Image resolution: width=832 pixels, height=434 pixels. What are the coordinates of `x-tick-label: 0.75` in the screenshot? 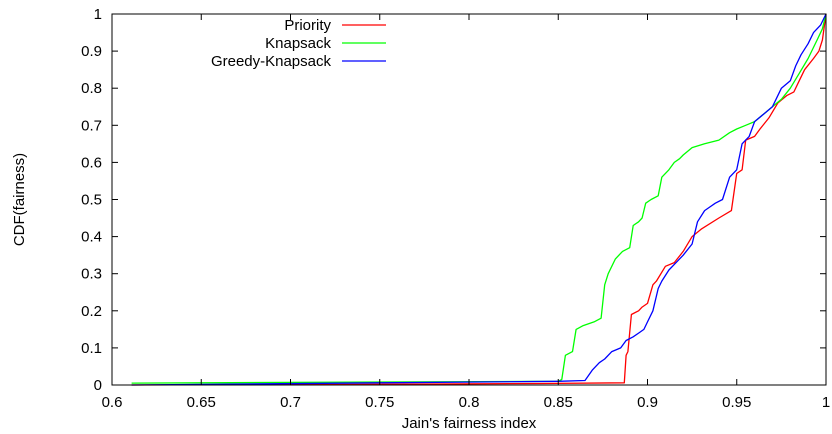 It's located at (379, 402).